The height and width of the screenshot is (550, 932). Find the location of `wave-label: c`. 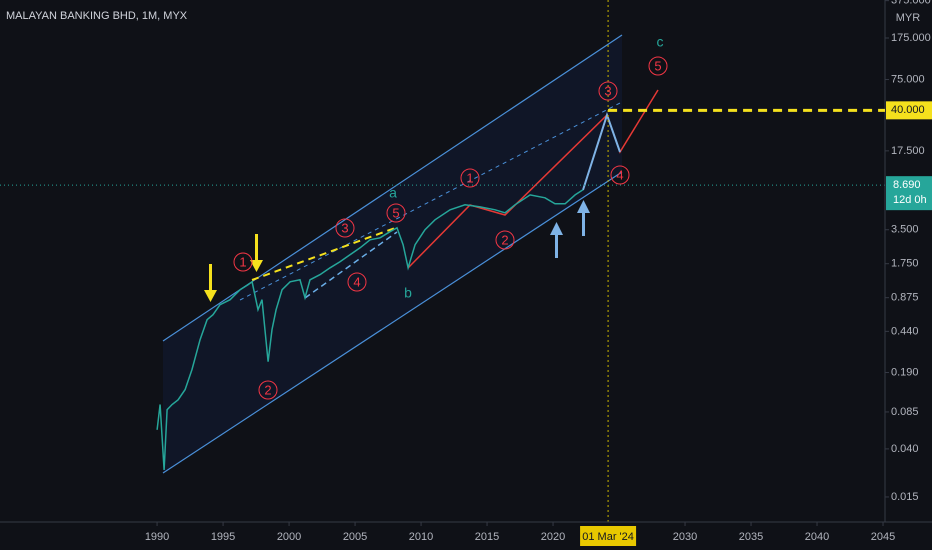

wave-label: c is located at coordinates (660, 42).